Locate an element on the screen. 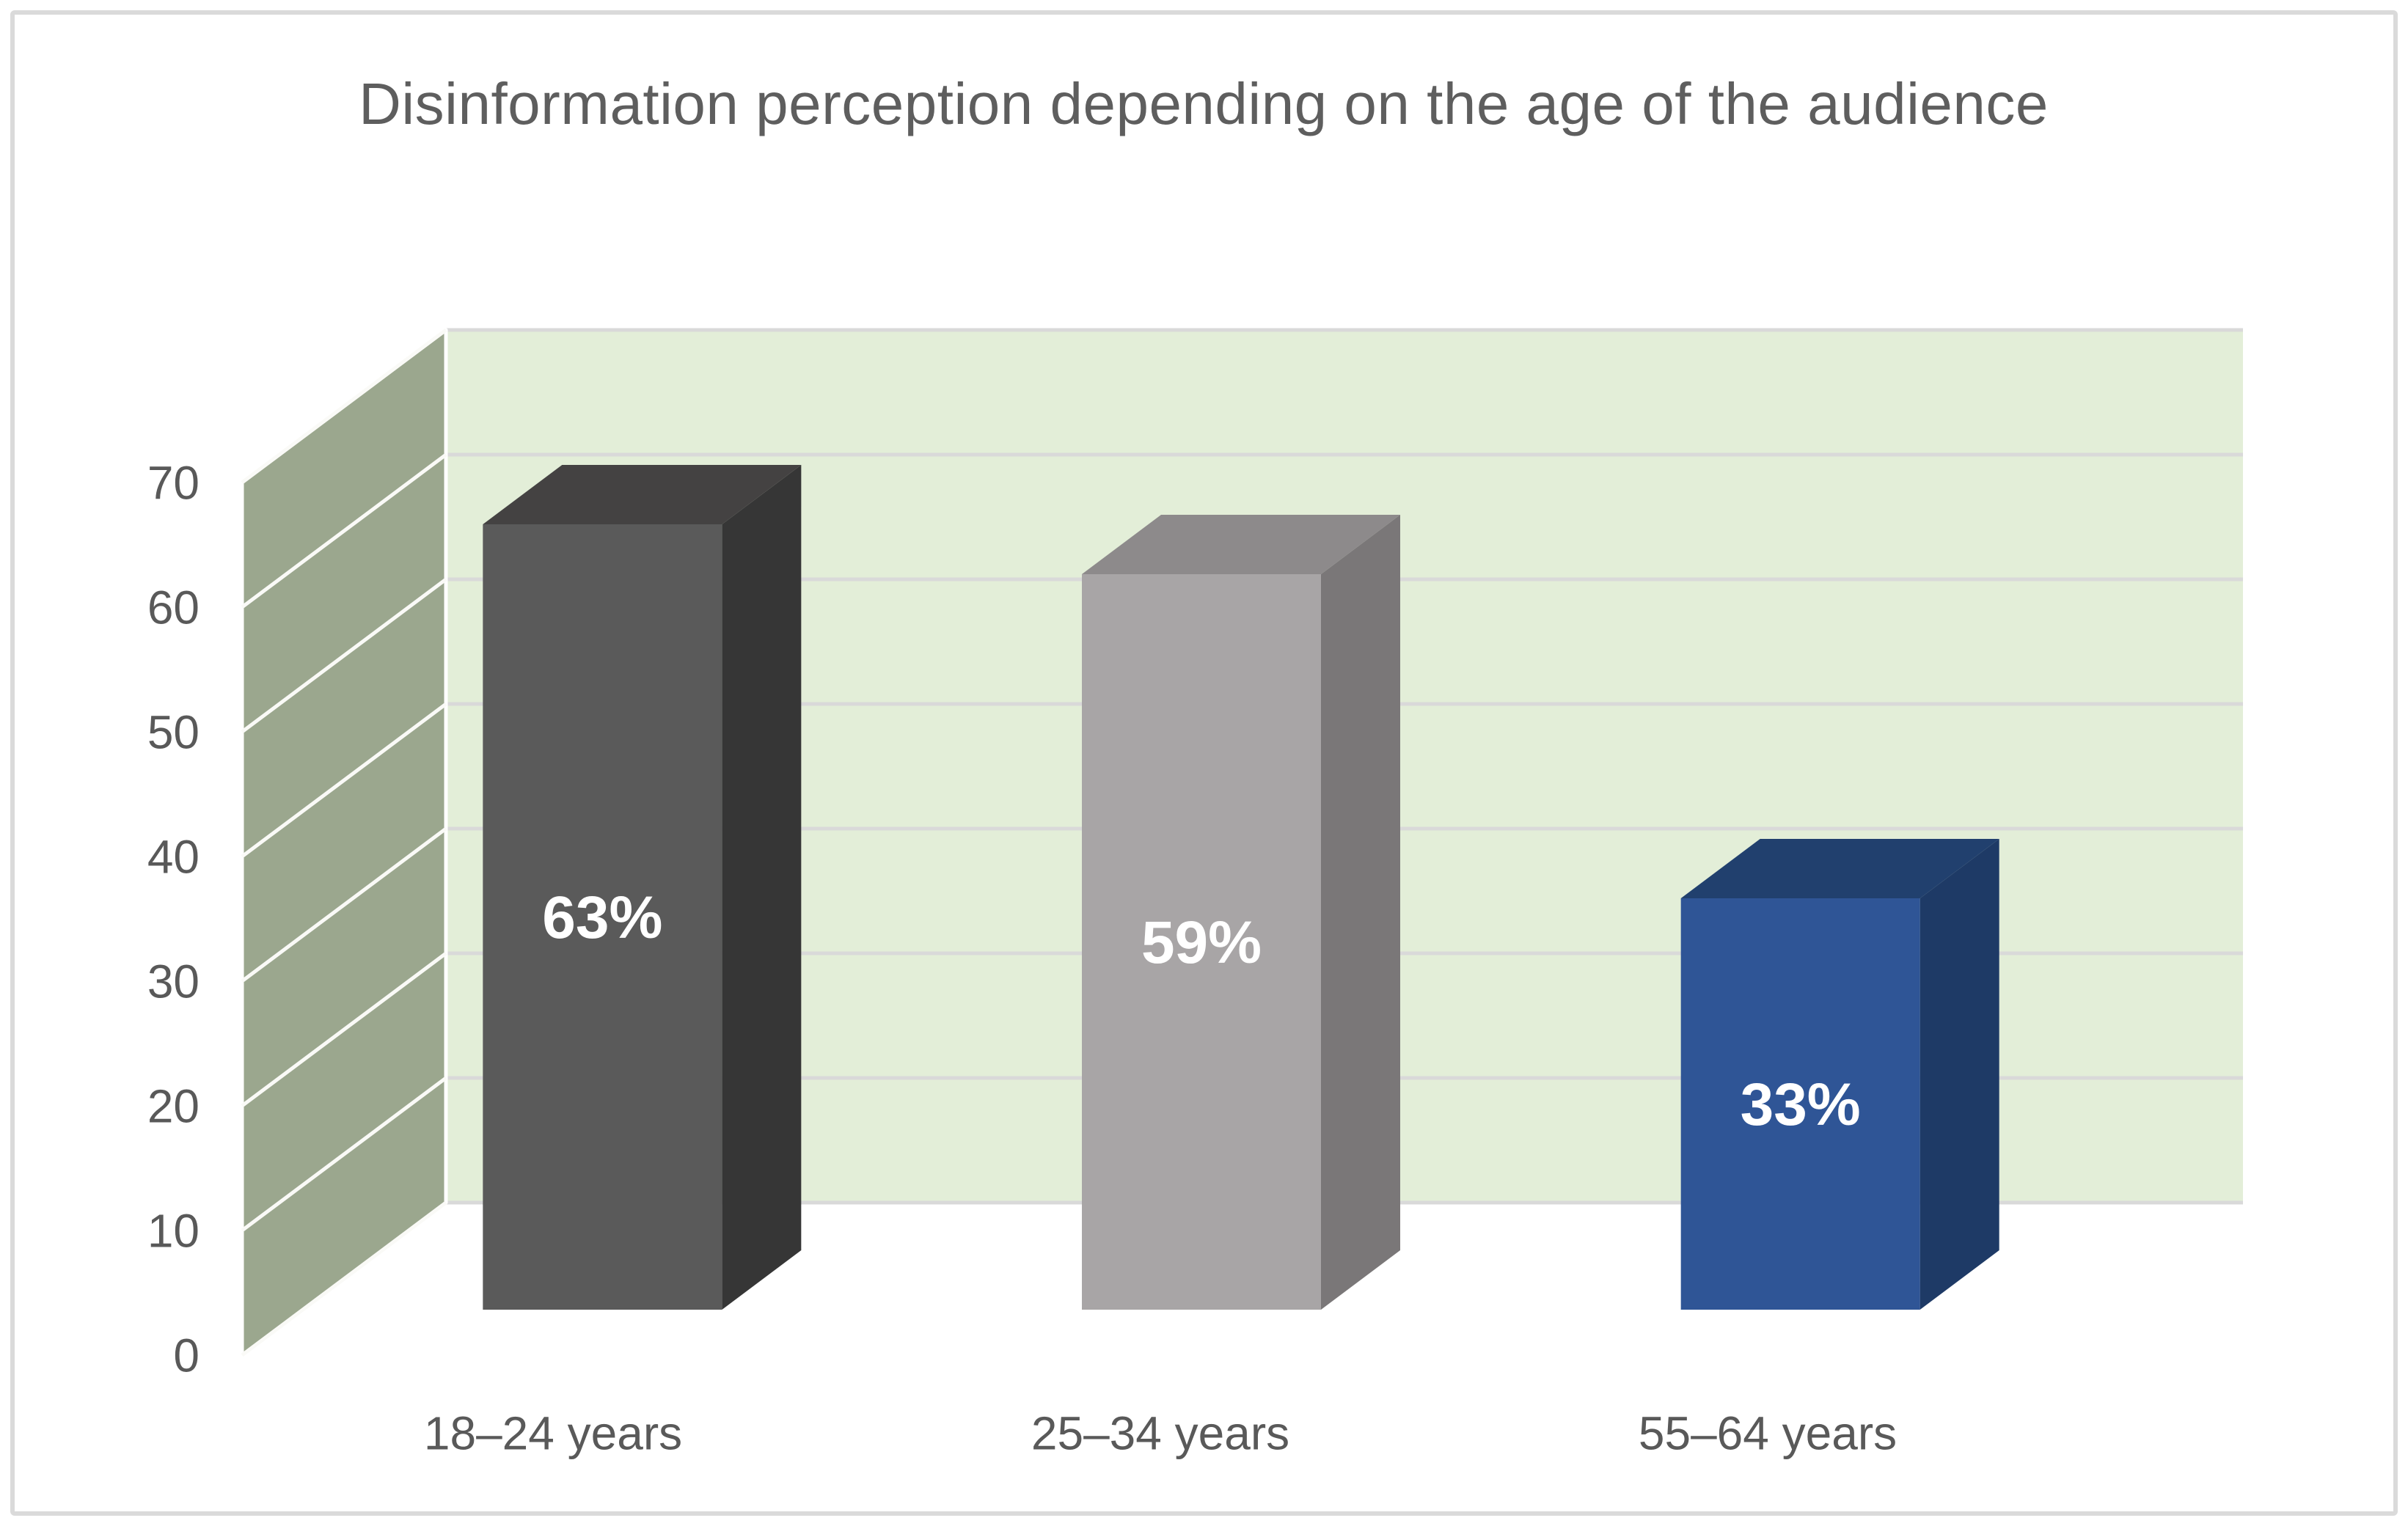 This screenshot has width=2408, height=1526. bar-data-label: 33% is located at coordinates (1801, 1104).